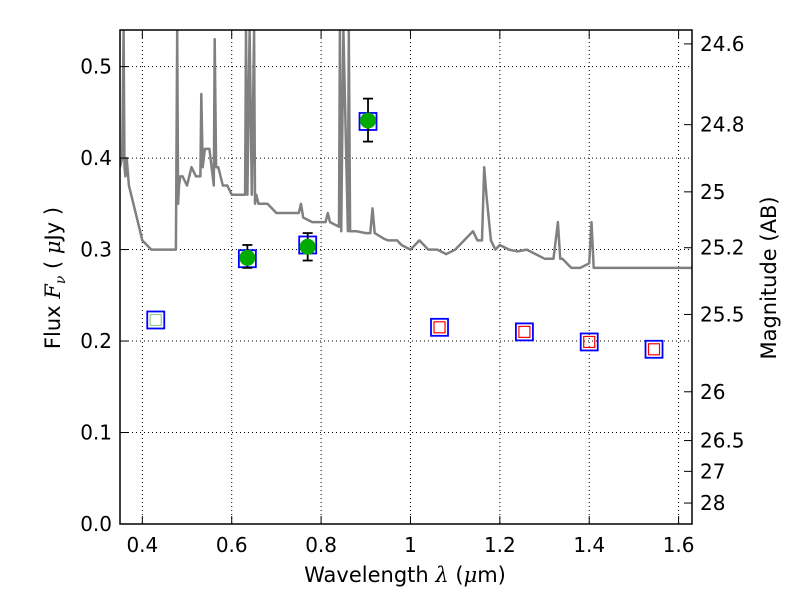 Image resolution: width=800 pixels, height=600 pixels. Describe the element at coordinates (104, 295) in the screenshot. I see `y-axis: 0.0 0.1 0.2 0.3 0.4 0.5` at that location.